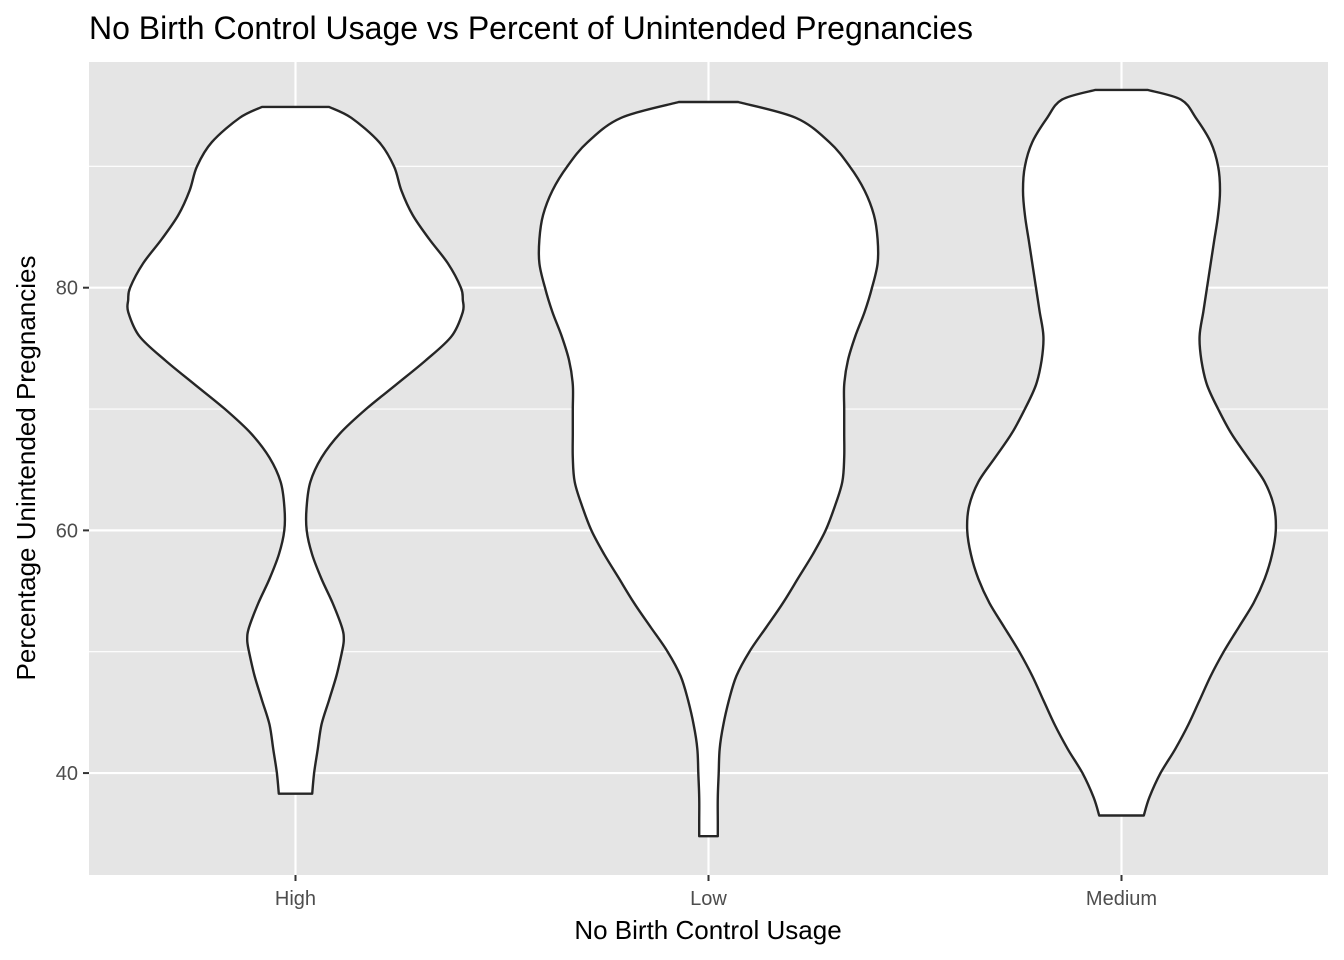  What do you see at coordinates (708, 899) in the screenshot?
I see `x-tick-label: Low` at bounding box center [708, 899].